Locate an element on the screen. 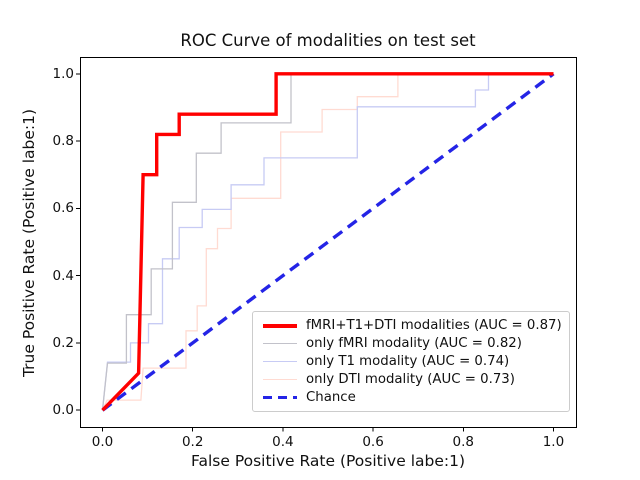 This screenshot has width=640, height=480. y-tick-label: 0.8 is located at coordinates (63, 141).